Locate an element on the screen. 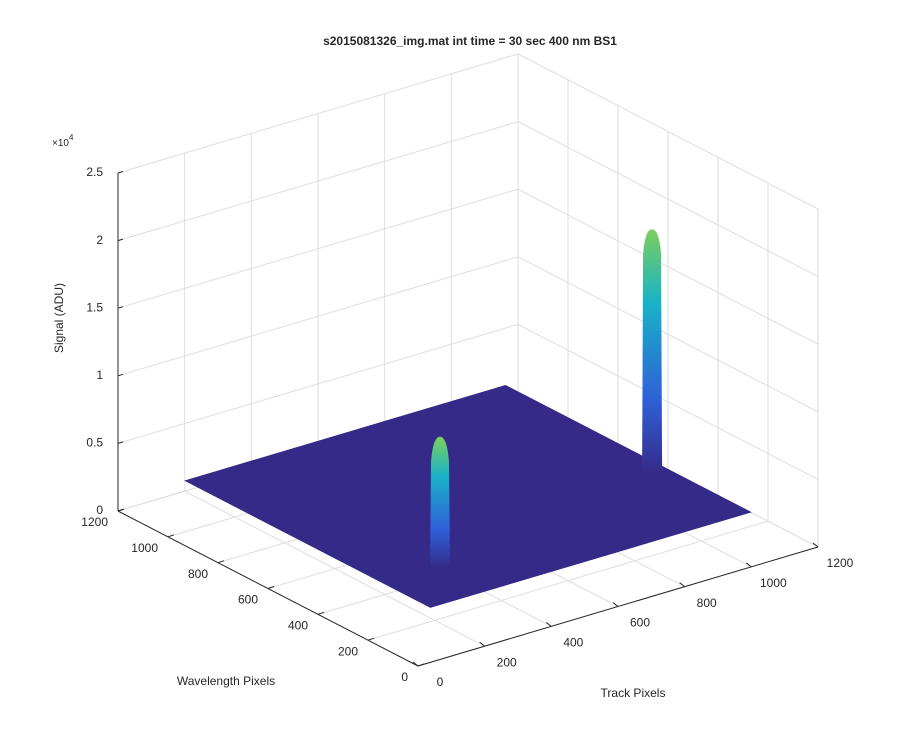  x-tick-label: 1200 is located at coordinates (840, 563).